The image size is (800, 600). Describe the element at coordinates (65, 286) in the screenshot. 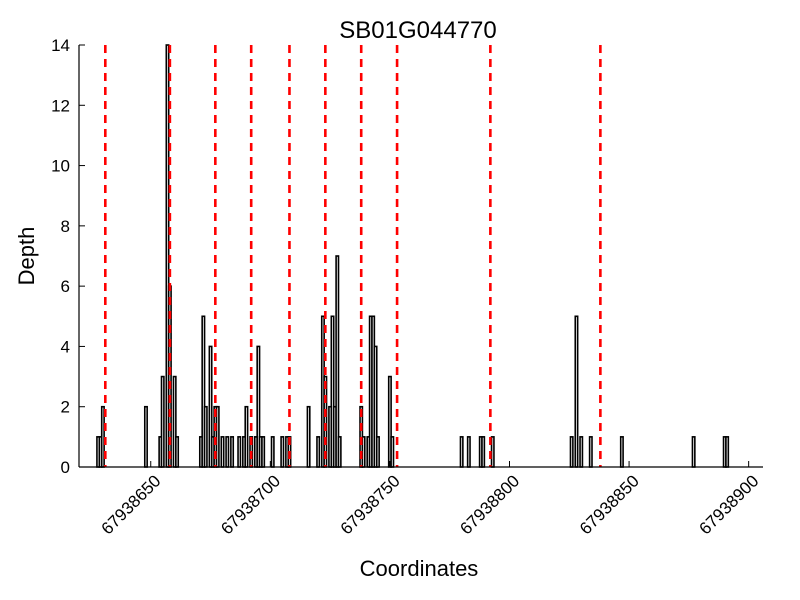

I see `y-tick-label: 6` at that location.